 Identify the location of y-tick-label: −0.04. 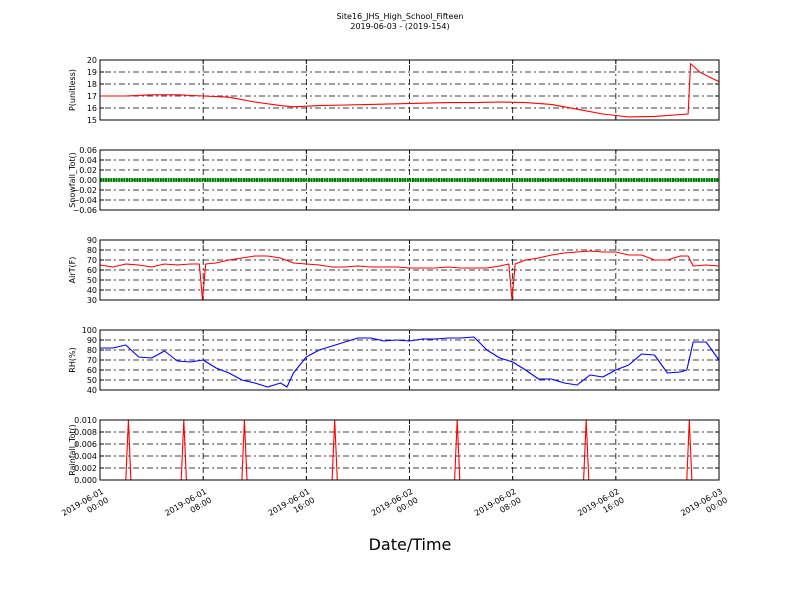
(84, 200).